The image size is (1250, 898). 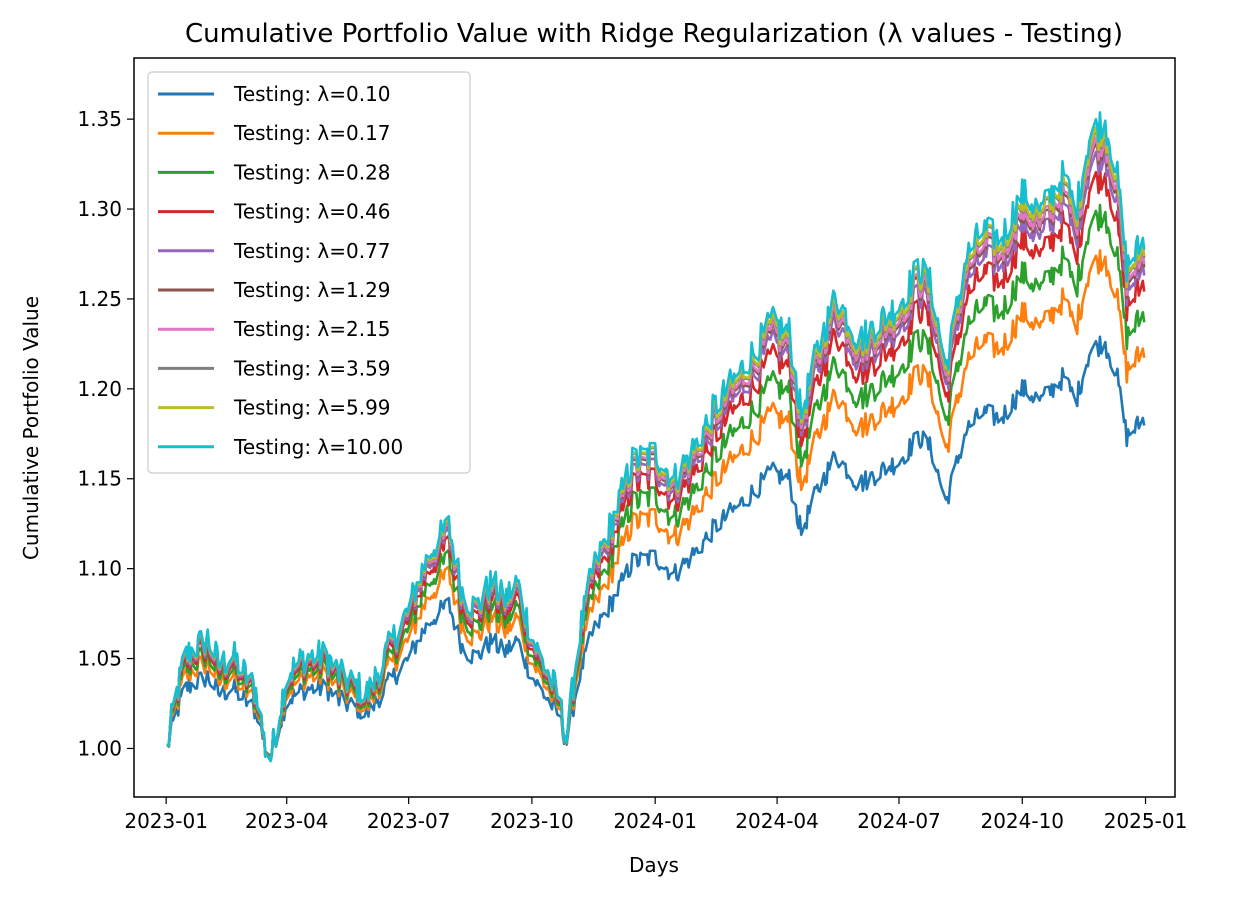 I want to click on legend-label: Testing: λ=0.10, so click(x=312, y=94).